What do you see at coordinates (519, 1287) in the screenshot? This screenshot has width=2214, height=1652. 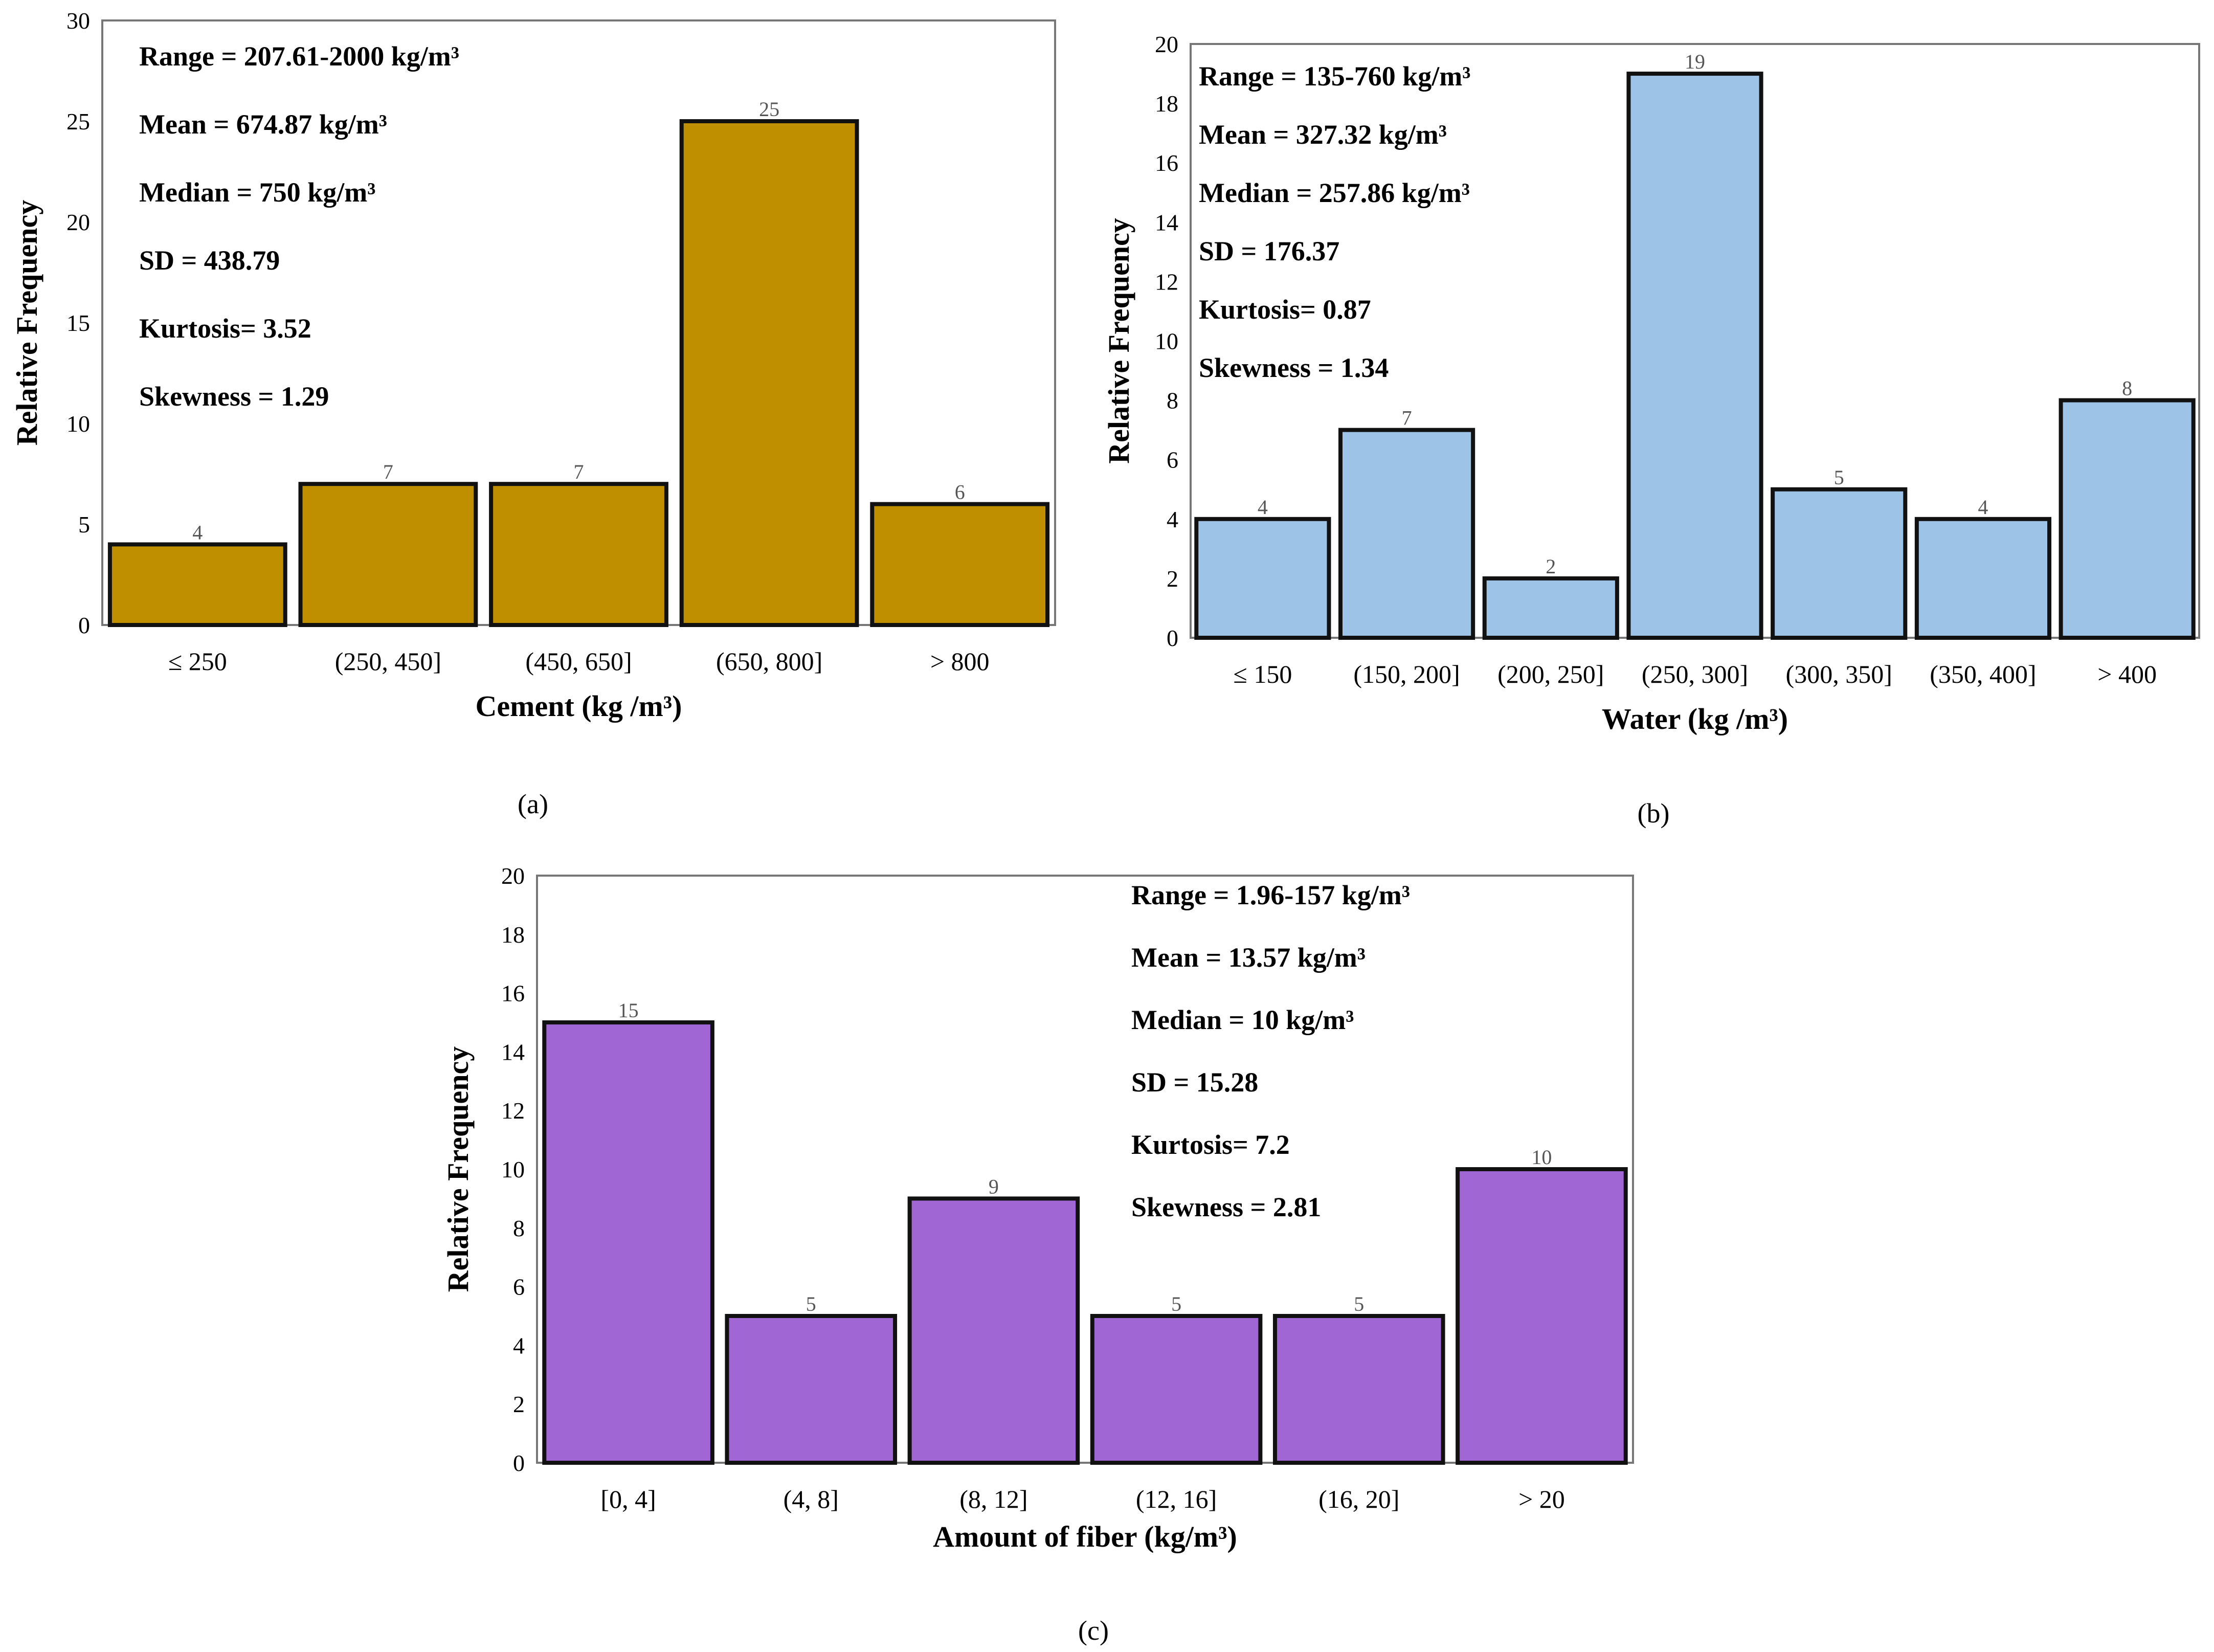 I see `y-tick-label: 6` at bounding box center [519, 1287].